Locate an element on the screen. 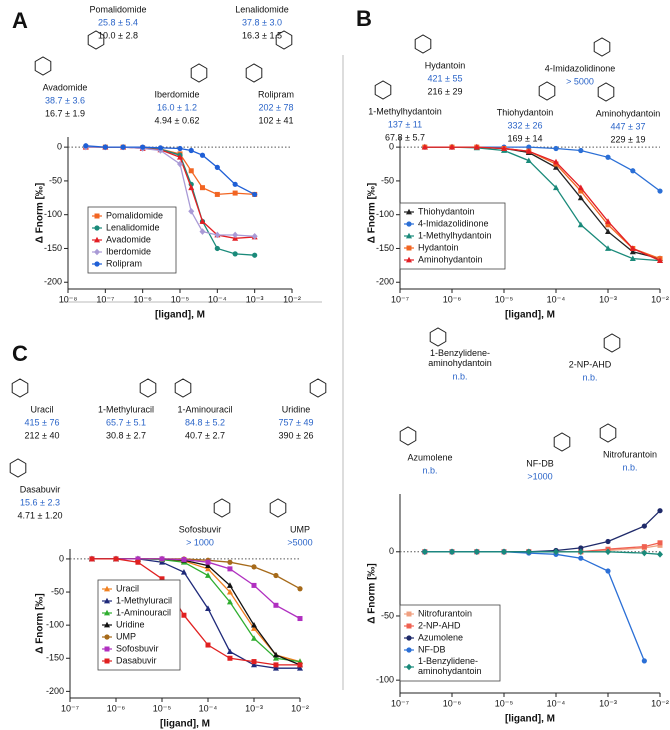  kd-value: 37.8 ± 3.0 is located at coordinates (262, 22).